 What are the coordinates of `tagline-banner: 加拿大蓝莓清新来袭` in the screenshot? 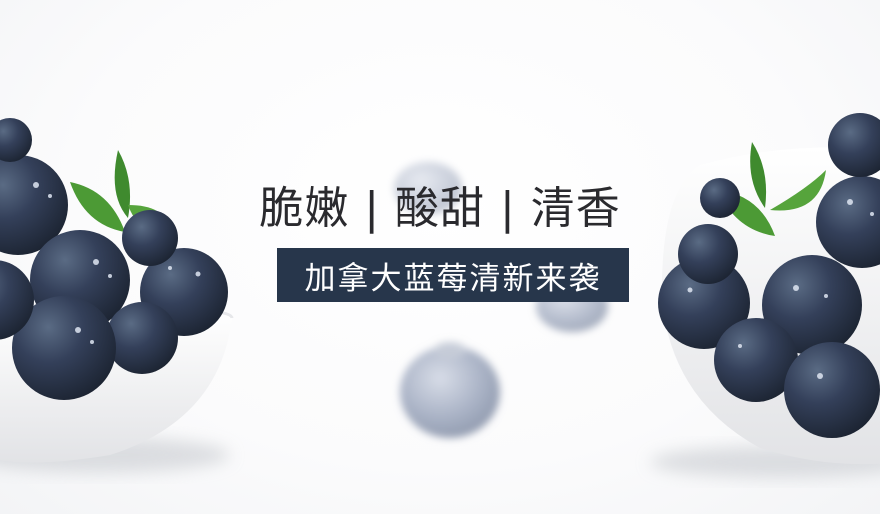 It's located at (453, 275).